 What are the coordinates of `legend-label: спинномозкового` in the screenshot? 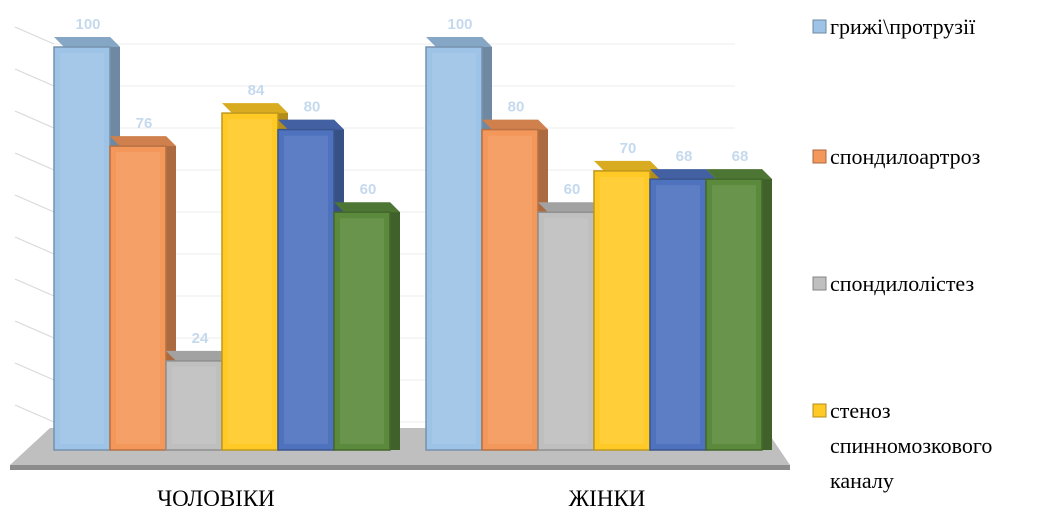 It's located at (911, 445).